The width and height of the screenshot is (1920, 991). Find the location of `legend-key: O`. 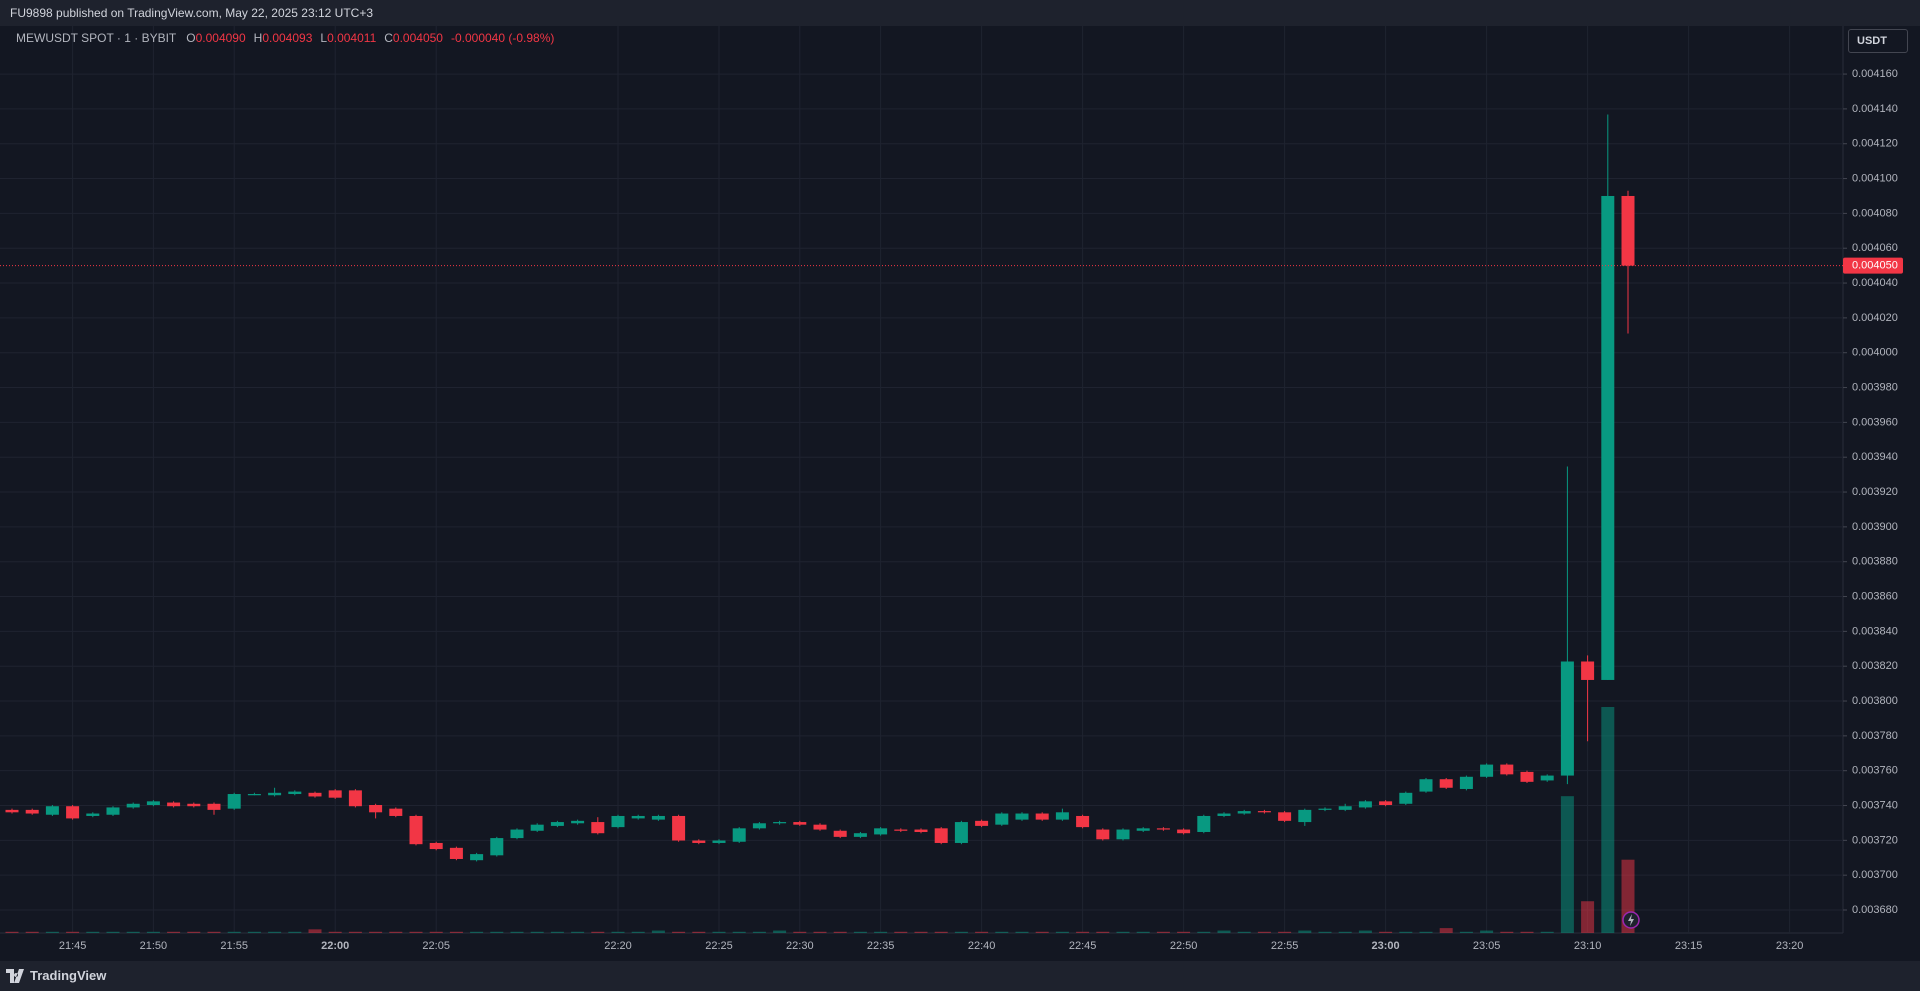

legend-key: O is located at coordinates (191, 38).